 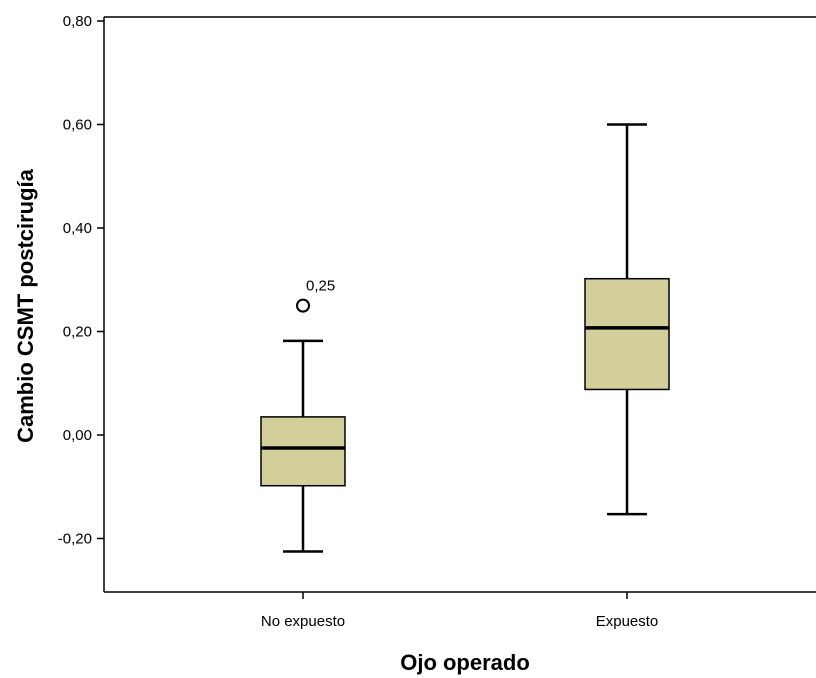 What do you see at coordinates (320, 286) in the screenshot?
I see `outlier-label: 0,25` at bounding box center [320, 286].